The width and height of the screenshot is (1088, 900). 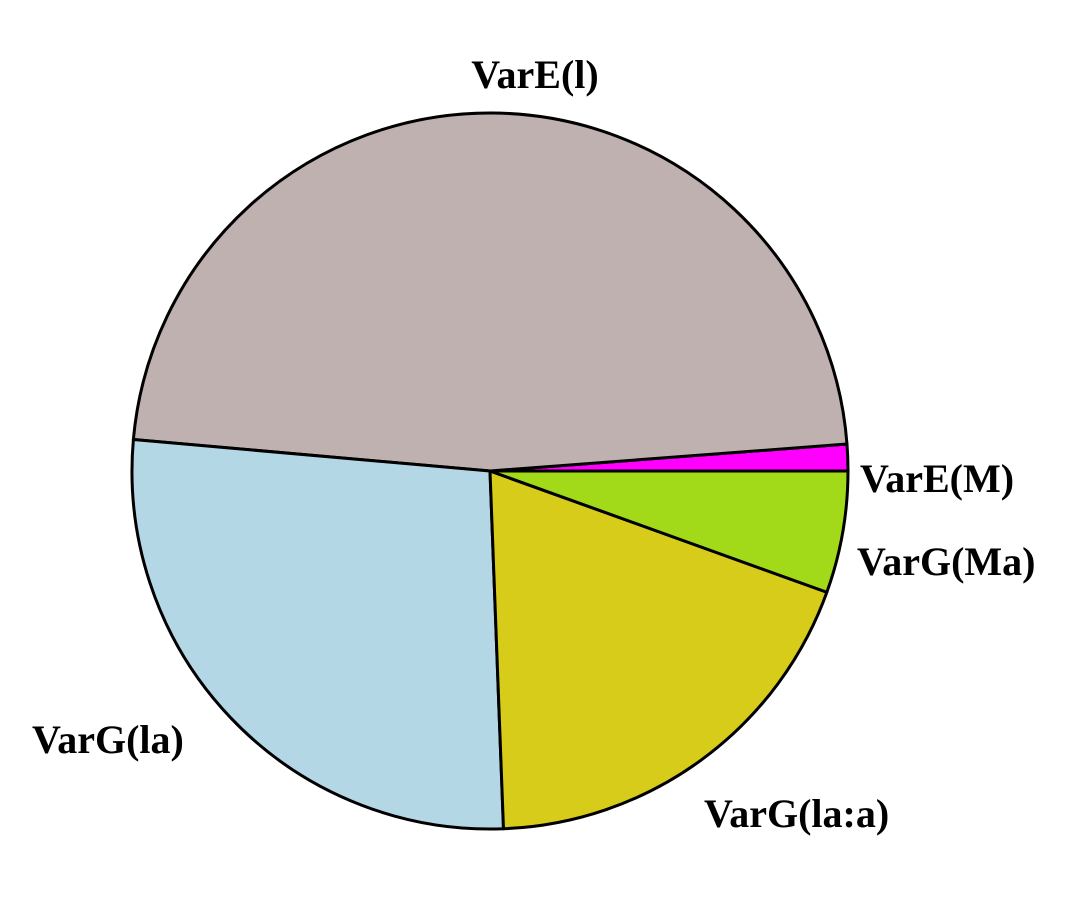 What do you see at coordinates (937, 478) in the screenshot?
I see `slice-label-vare-m: VarE(M)` at bounding box center [937, 478].